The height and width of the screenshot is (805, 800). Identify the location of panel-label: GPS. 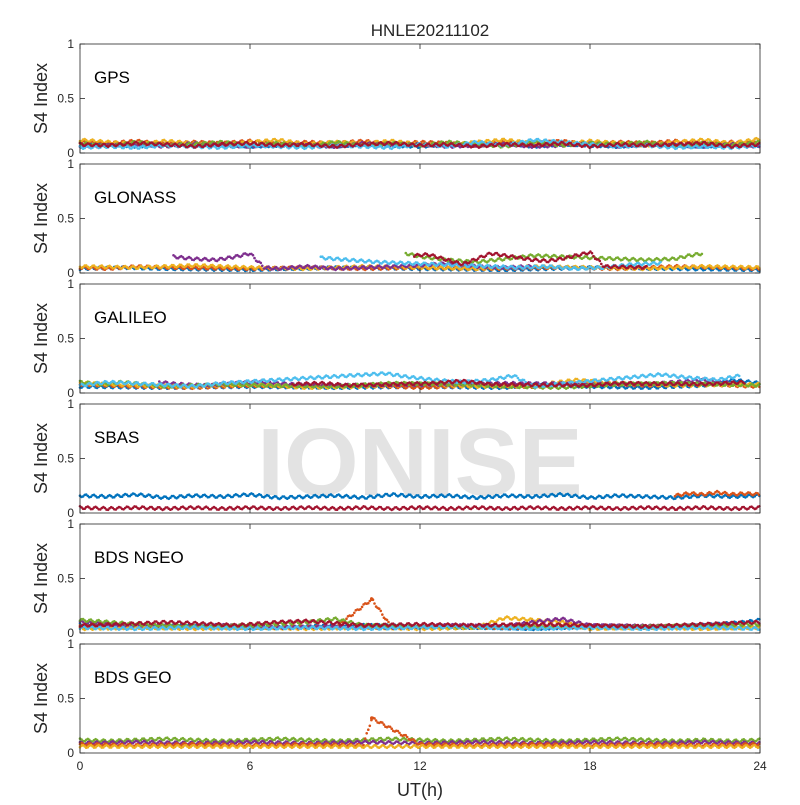
(112, 77).